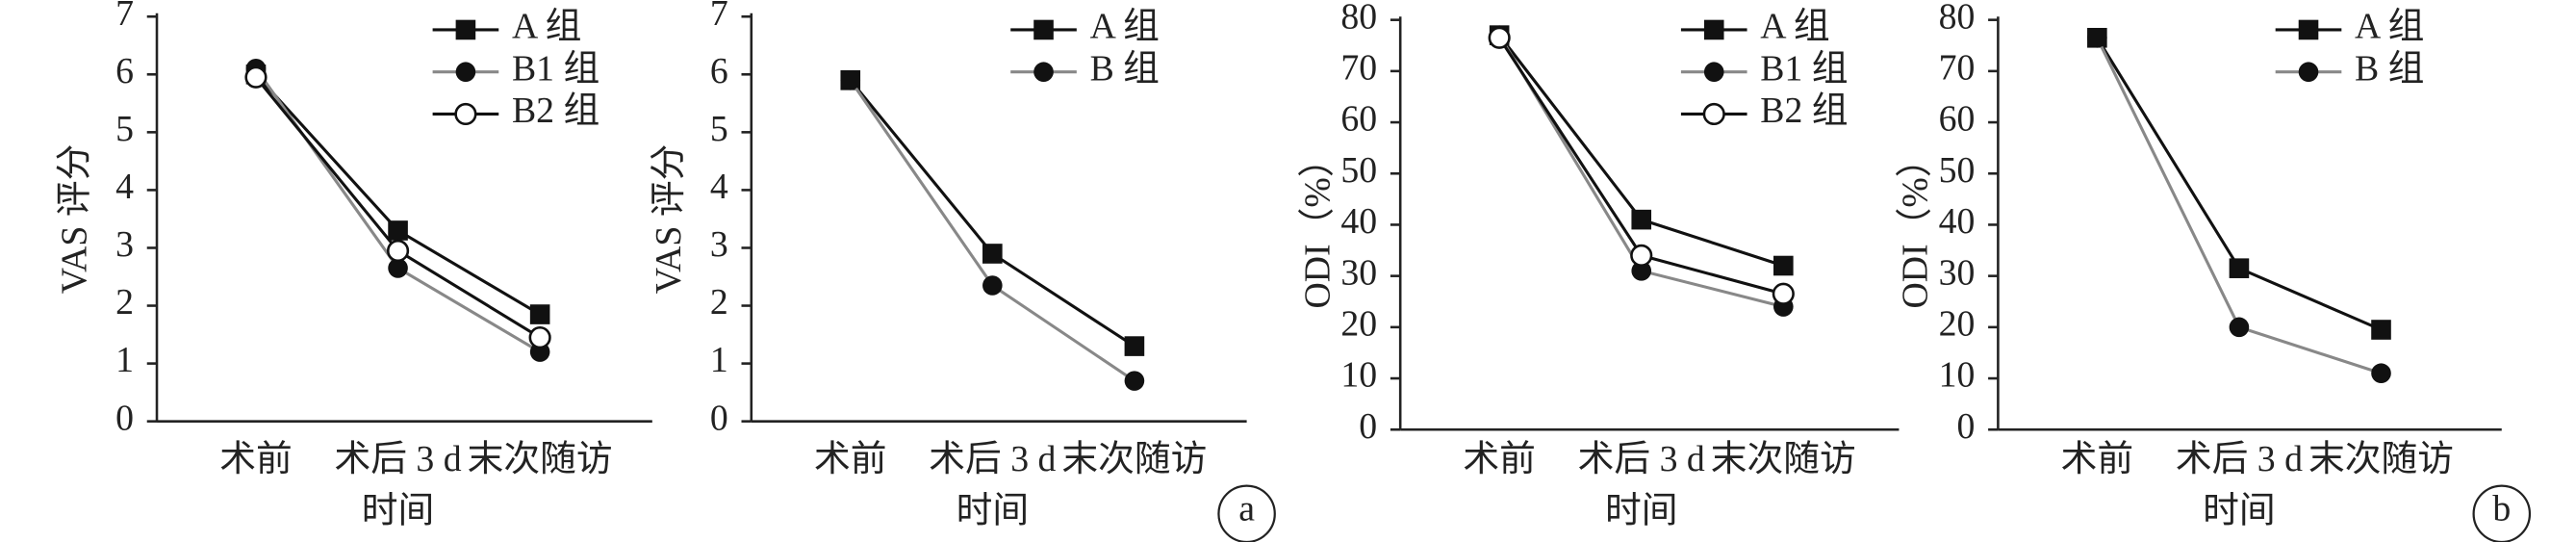 This screenshot has height=542, width=2576. What do you see at coordinates (1246, 509) in the screenshot?
I see `panel-label: a` at bounding box center [1246, 509].